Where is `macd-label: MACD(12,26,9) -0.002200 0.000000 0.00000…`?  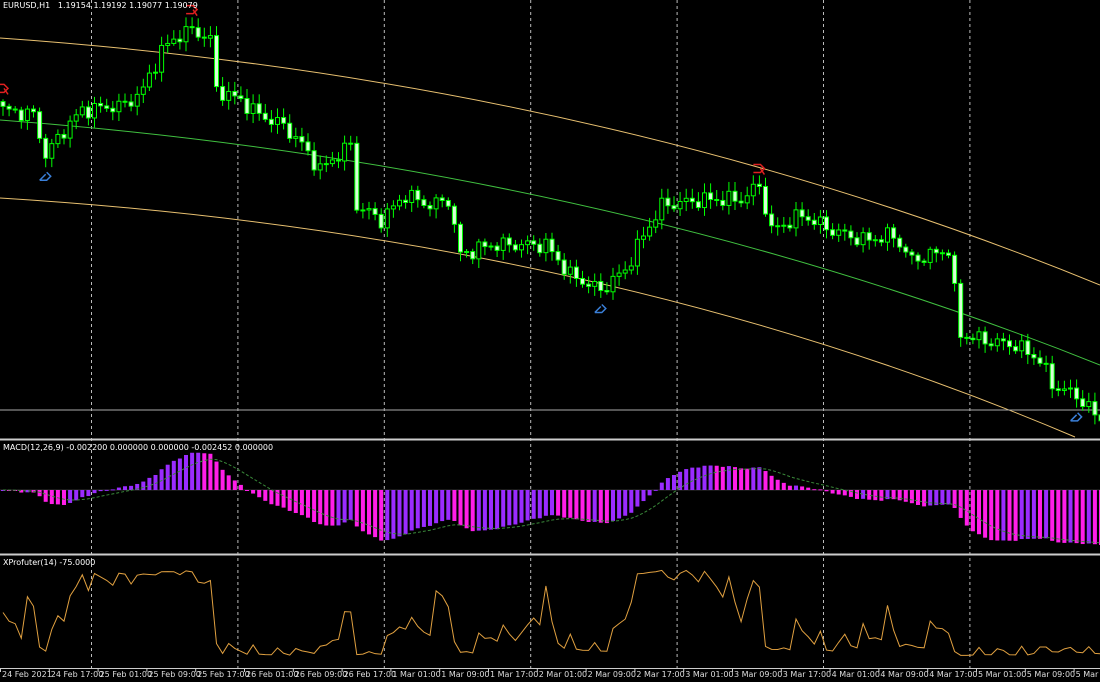 macd-label: MACD(12,26,9) -0.002200 0.000000 0.00000… is located at coordinates (138, 447).